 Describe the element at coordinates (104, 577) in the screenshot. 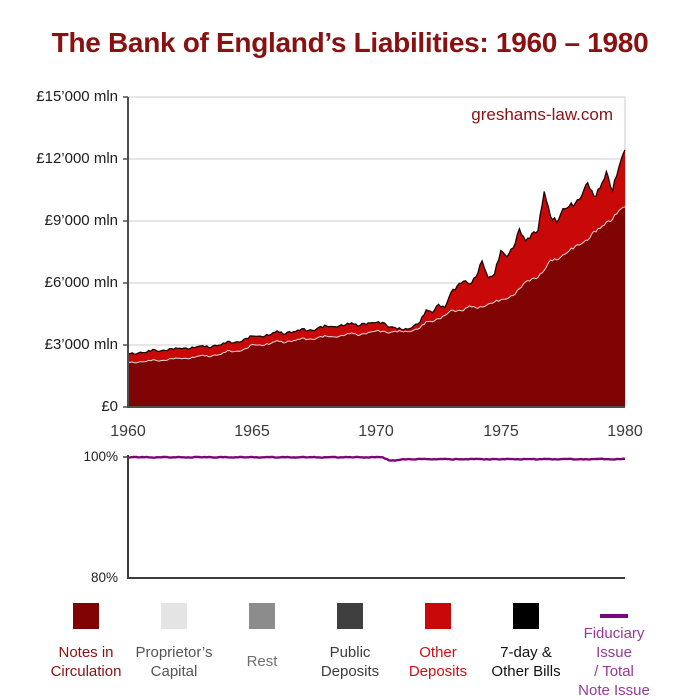

I see `ytick-80pct: 80%` at that location.